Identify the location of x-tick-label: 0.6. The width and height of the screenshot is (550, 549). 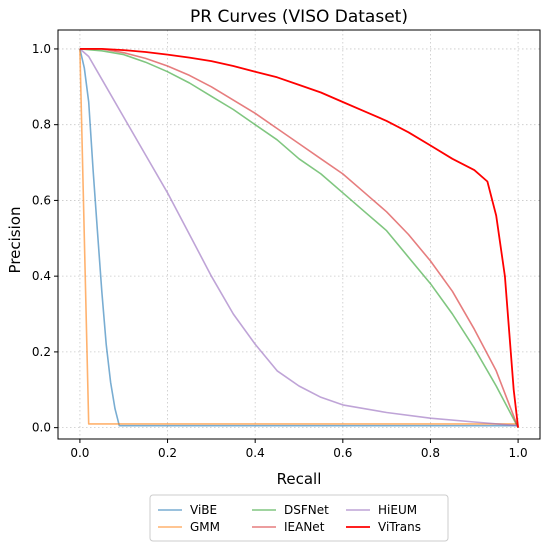
(342, 453).